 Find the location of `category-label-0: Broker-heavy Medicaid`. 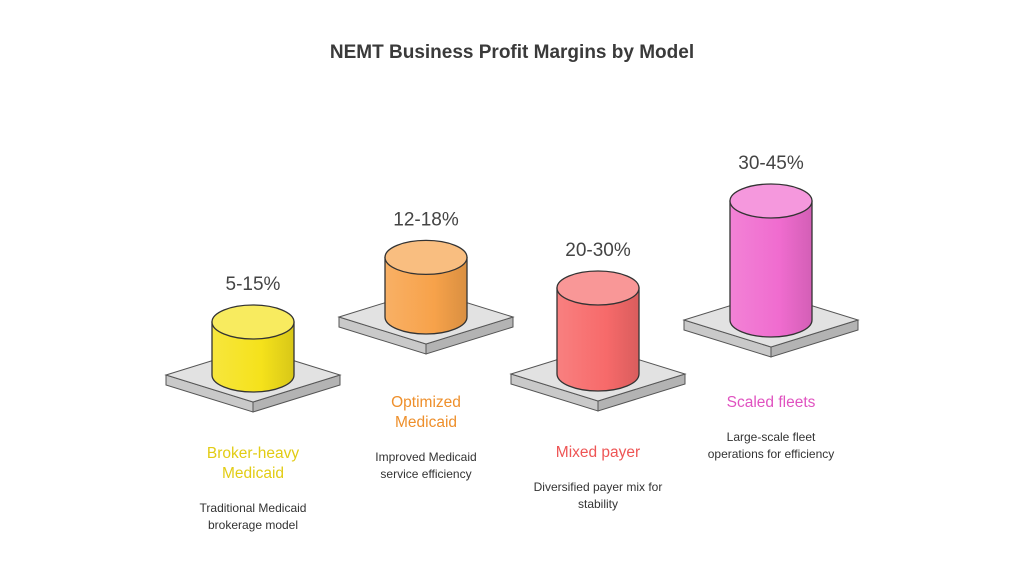

category-label-0: Broker-heavy Medicaid is located at coordinates (253, 463).